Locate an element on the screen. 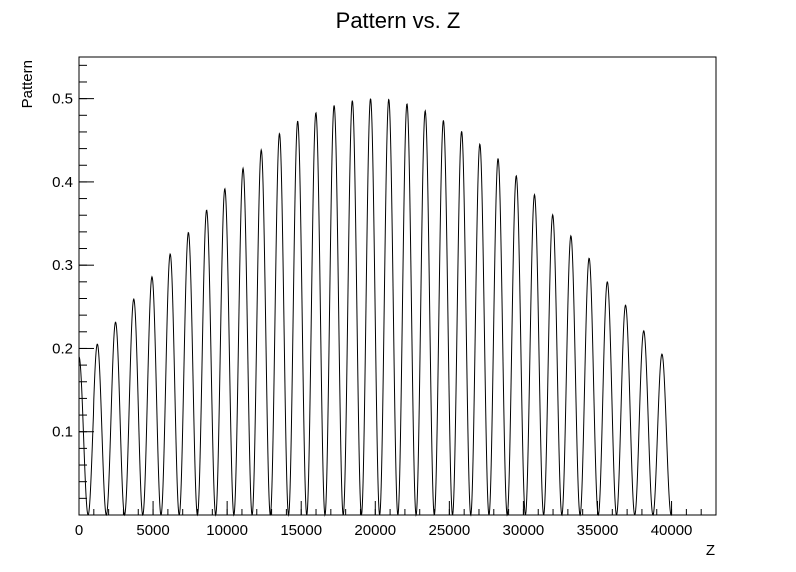  x-axis-ticks: 0 5000 10000 15000 20000 25000 30000 35000 40000 is located at coordinates (396, 520).